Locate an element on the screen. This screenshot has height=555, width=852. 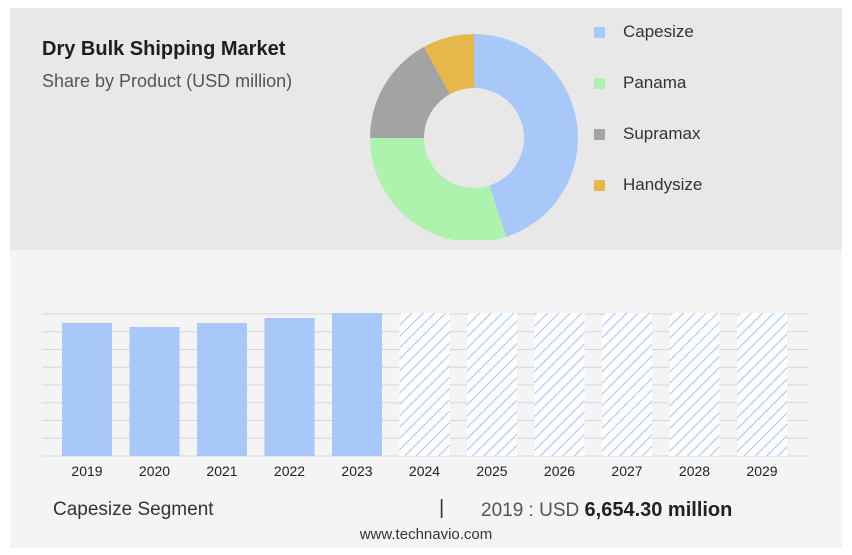
x-tick-2029: 2029 is located at coordinates (761, 471).